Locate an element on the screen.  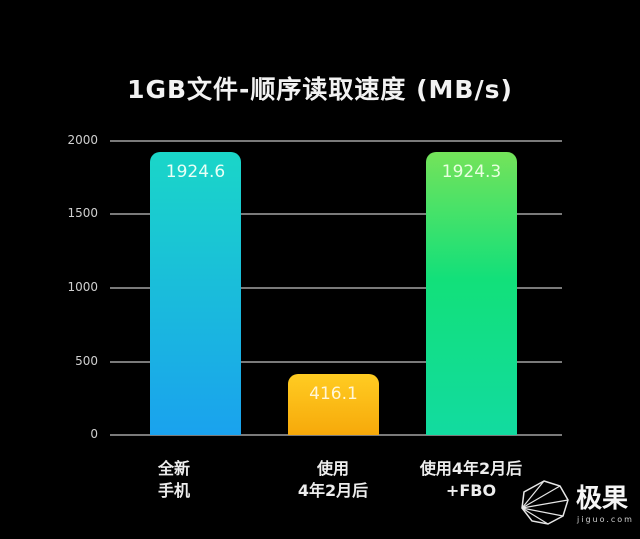
x-label-line: 使用4年2月后 is located at coordinates (471, 468).